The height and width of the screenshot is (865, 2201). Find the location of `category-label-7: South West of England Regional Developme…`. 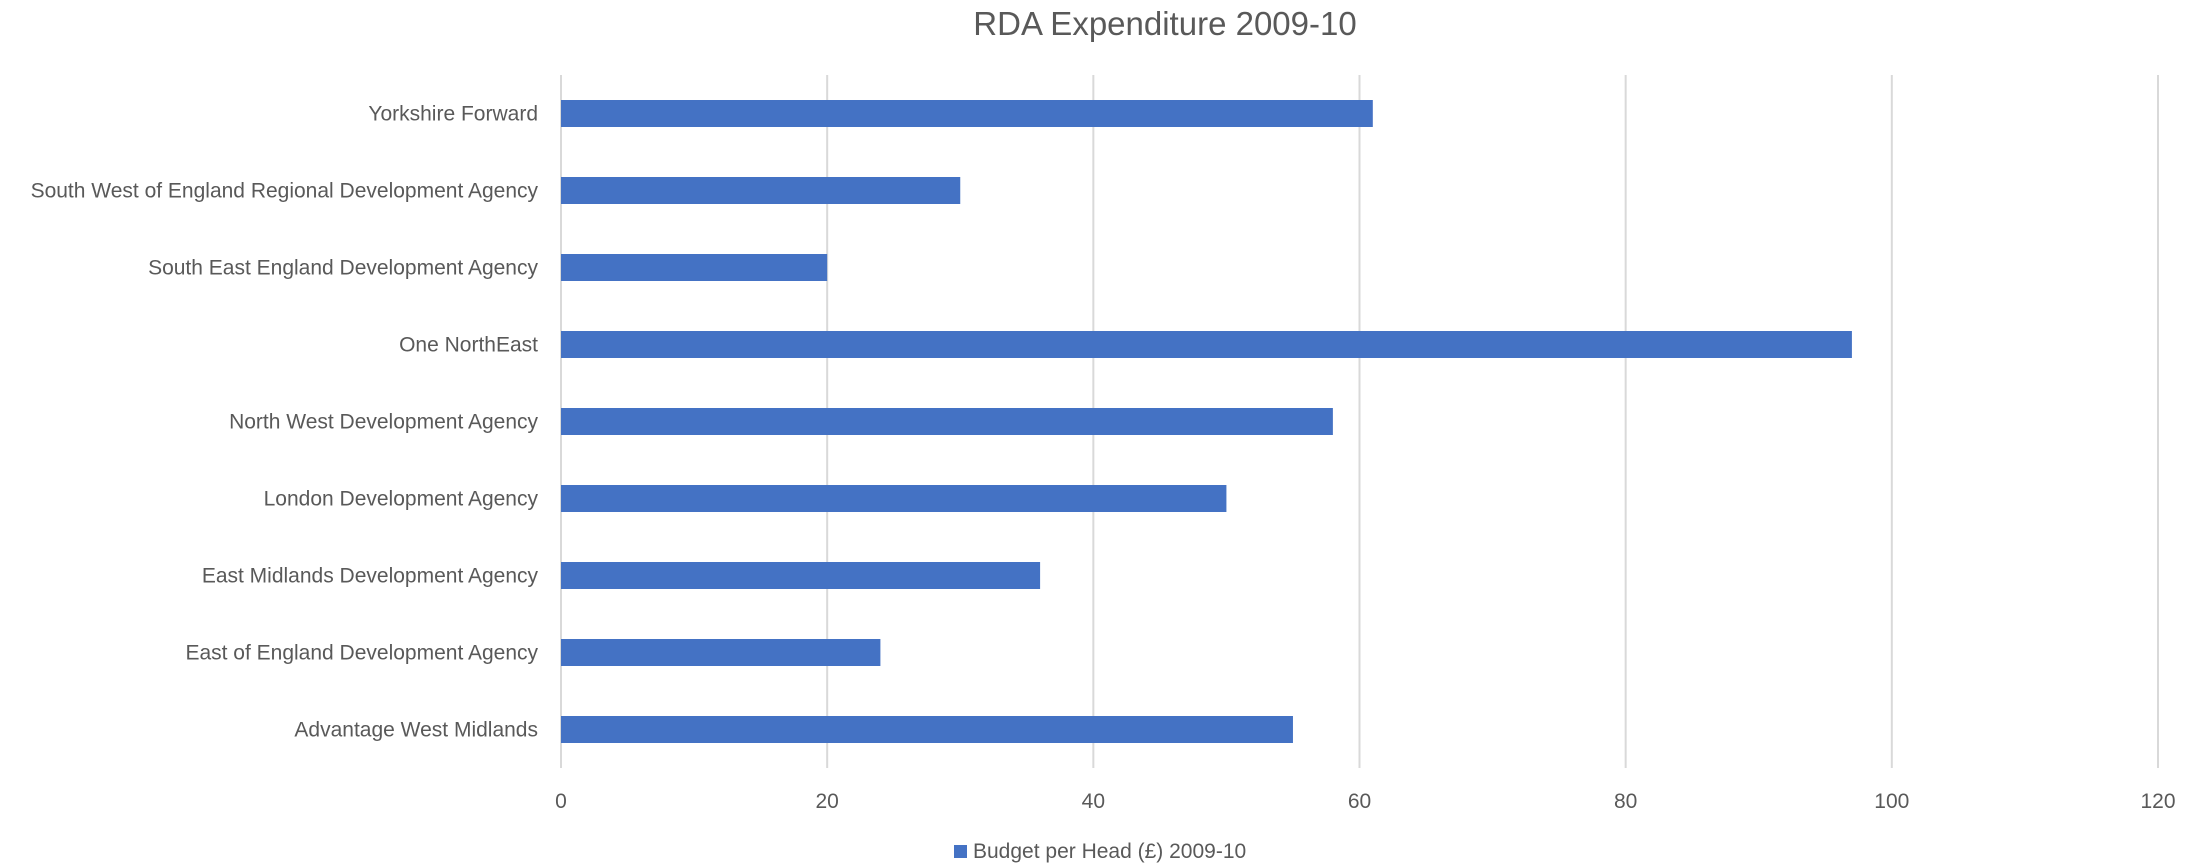

category-label-7: South West of England Regional Developme… is located at coordinates (285, 191).